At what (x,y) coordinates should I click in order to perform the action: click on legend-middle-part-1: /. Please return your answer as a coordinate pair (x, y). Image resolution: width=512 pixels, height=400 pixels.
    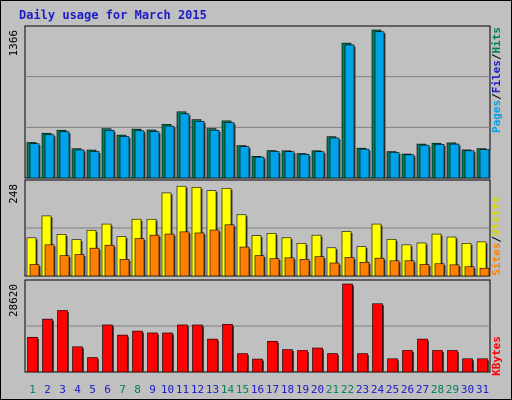
    Looking at the image, I should click on (496, 239).